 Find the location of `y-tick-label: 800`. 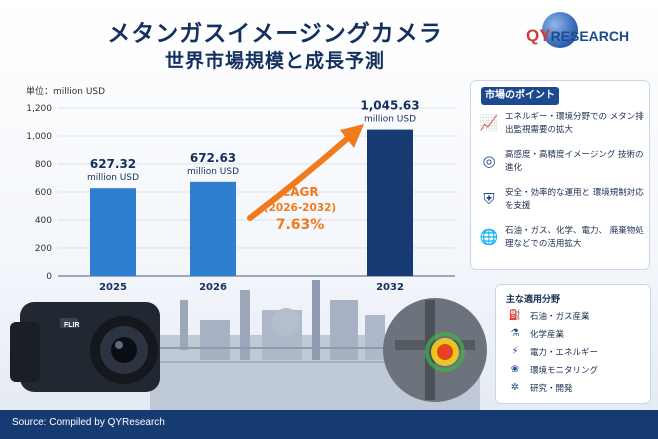

y-tick-label: 800 is located at coordinates (43, 165).